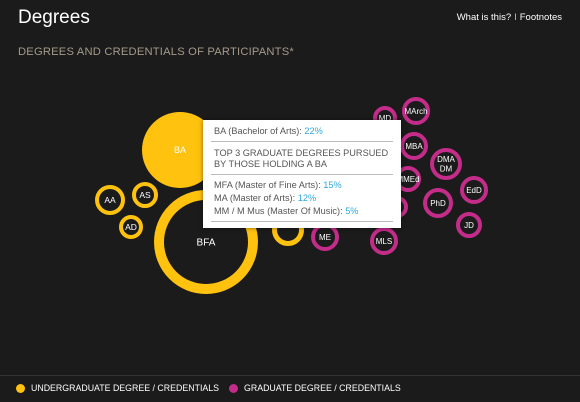 Image resolution: width=580 pixels, height=402 pixels. I want to click on bubble-jd: JD, so click(469, 225).